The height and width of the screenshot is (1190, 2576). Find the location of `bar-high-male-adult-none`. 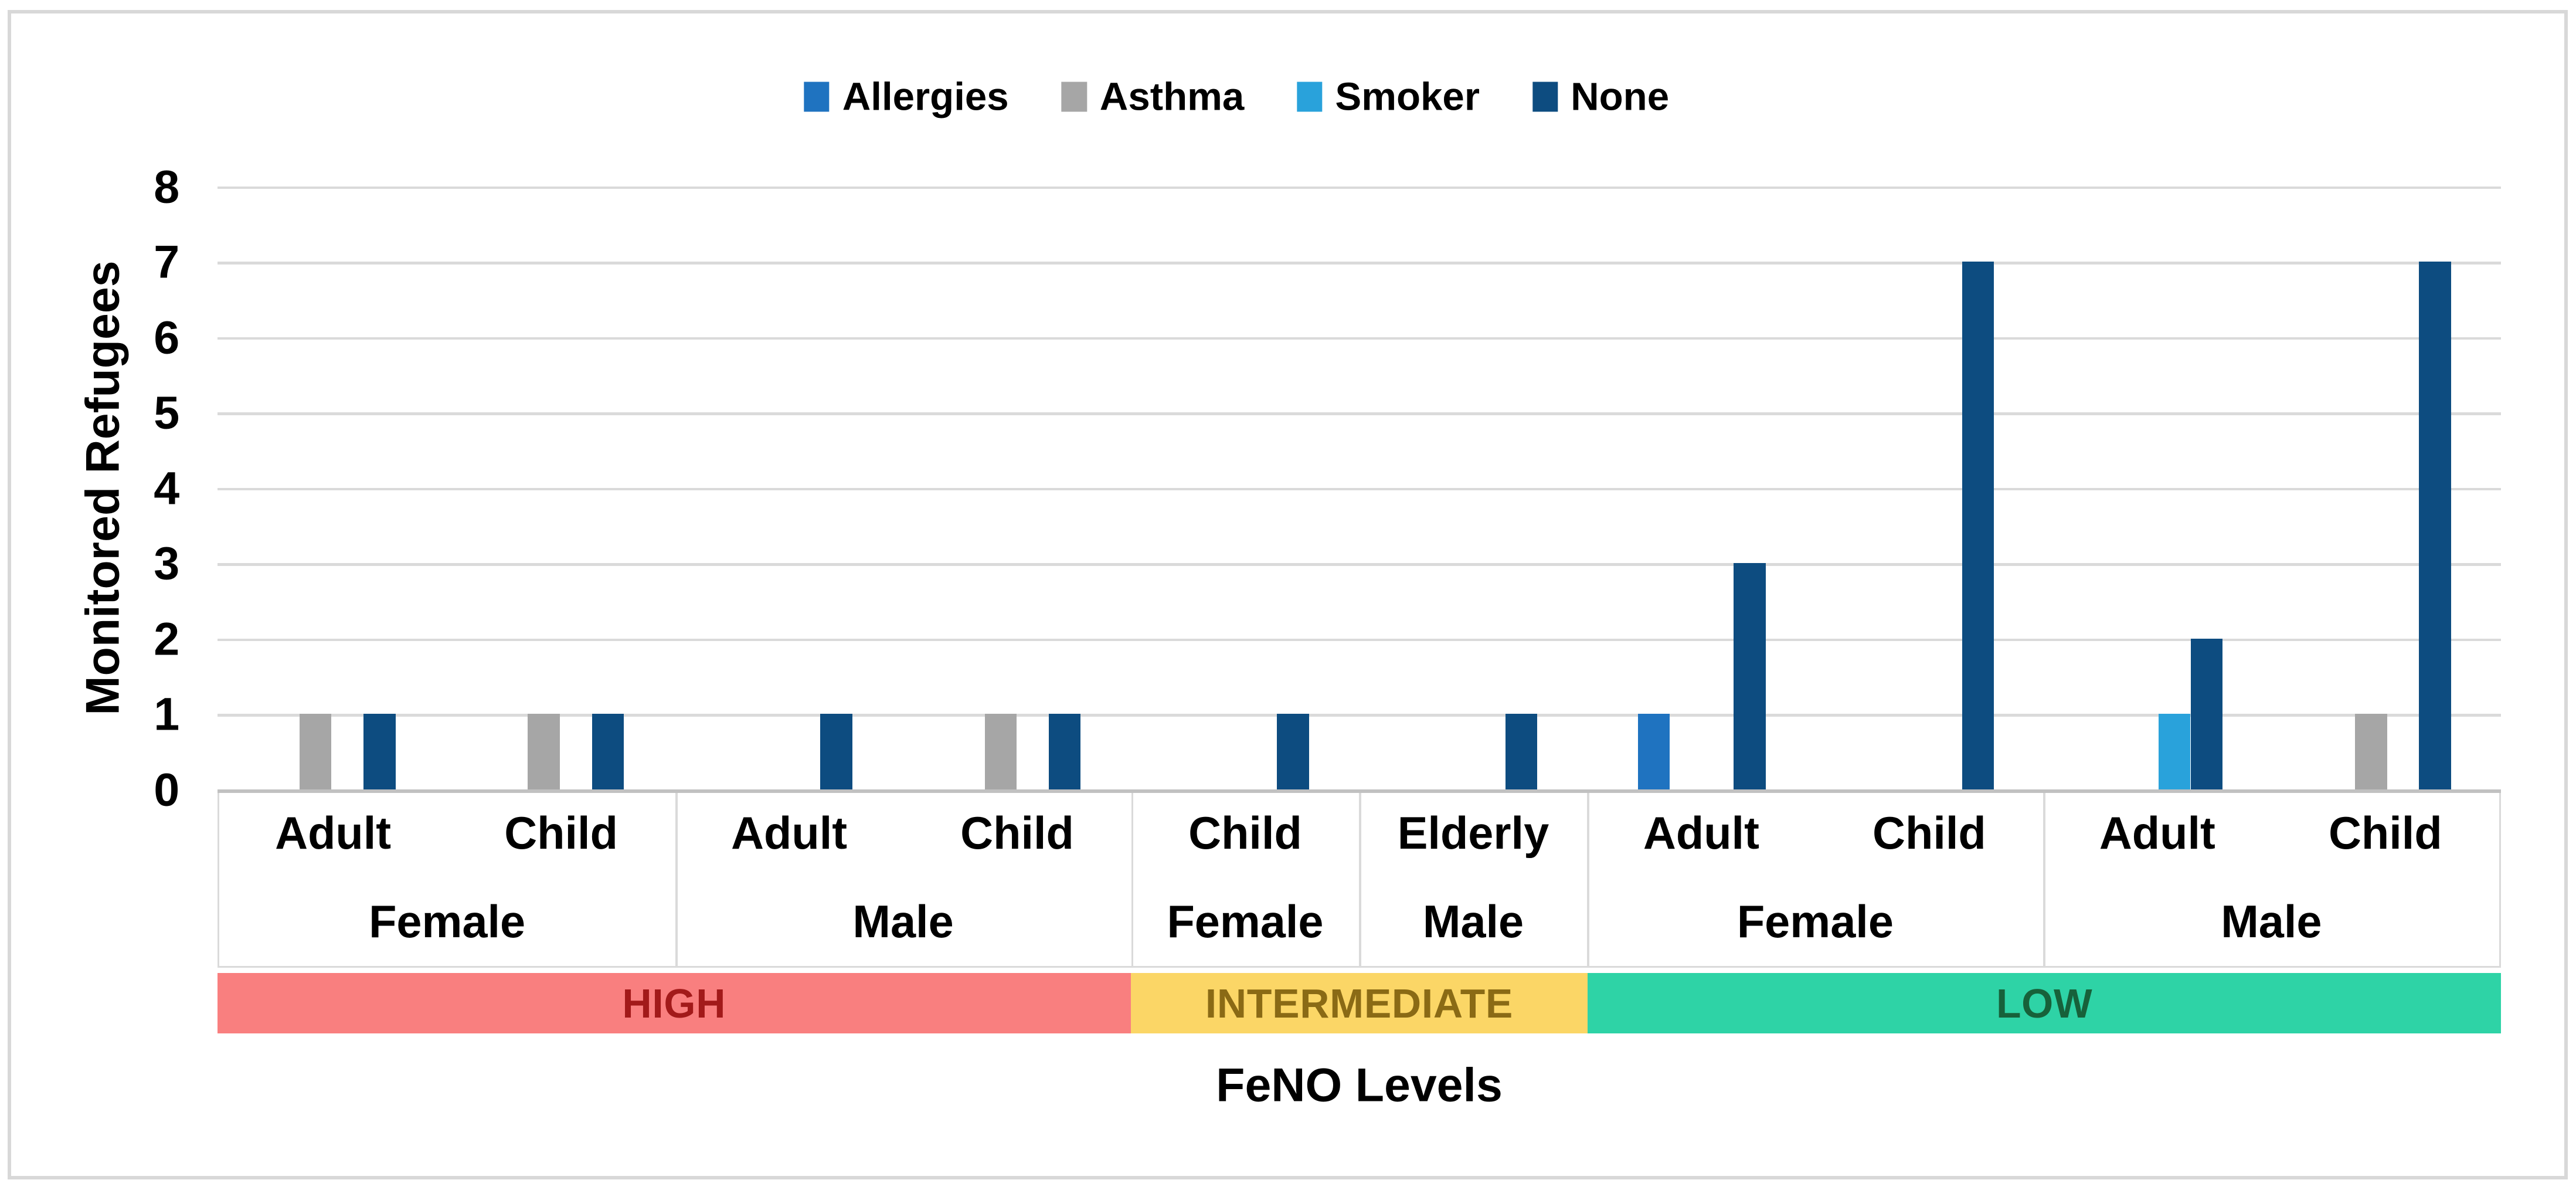

bar-high-male-adult-none is located at coordinates (836, 751).